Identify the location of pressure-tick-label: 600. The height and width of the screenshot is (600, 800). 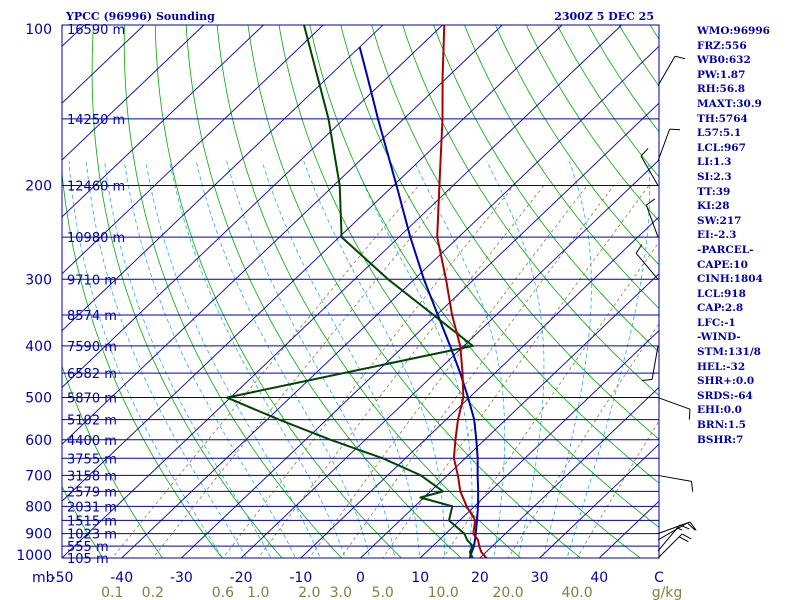
(38, 441).